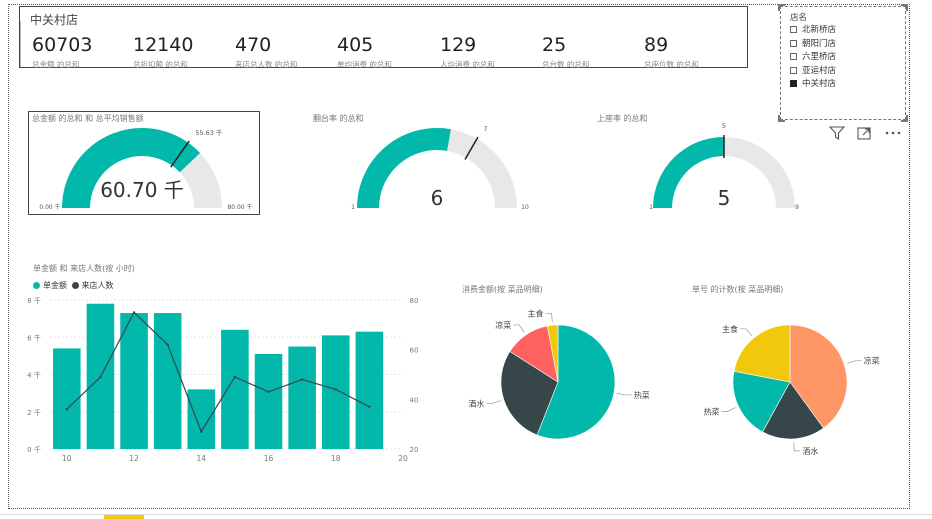 The width and height of the screenshot is (932, 519). Describe the element at coordinates (554, 45) in the screenshot. I see `kpi-value: 25` at that location.